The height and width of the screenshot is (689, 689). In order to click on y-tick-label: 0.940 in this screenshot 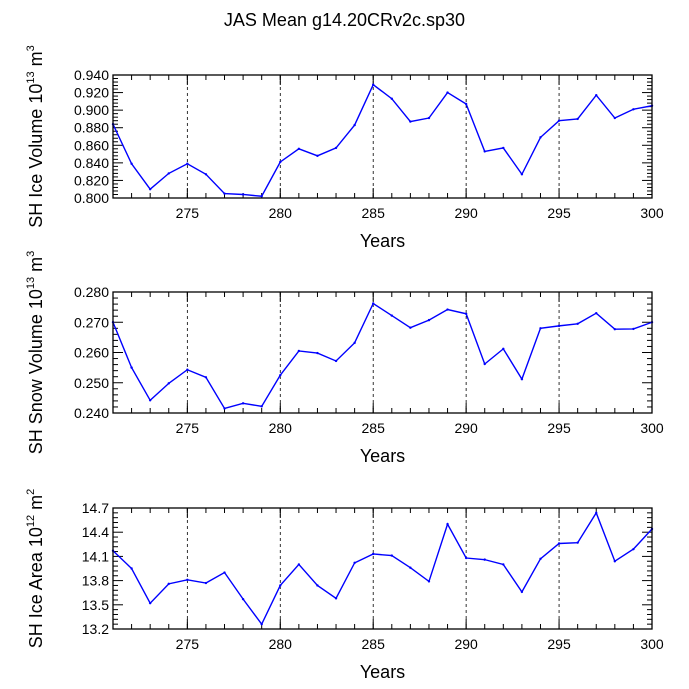, I will do `click(91, 75)`.